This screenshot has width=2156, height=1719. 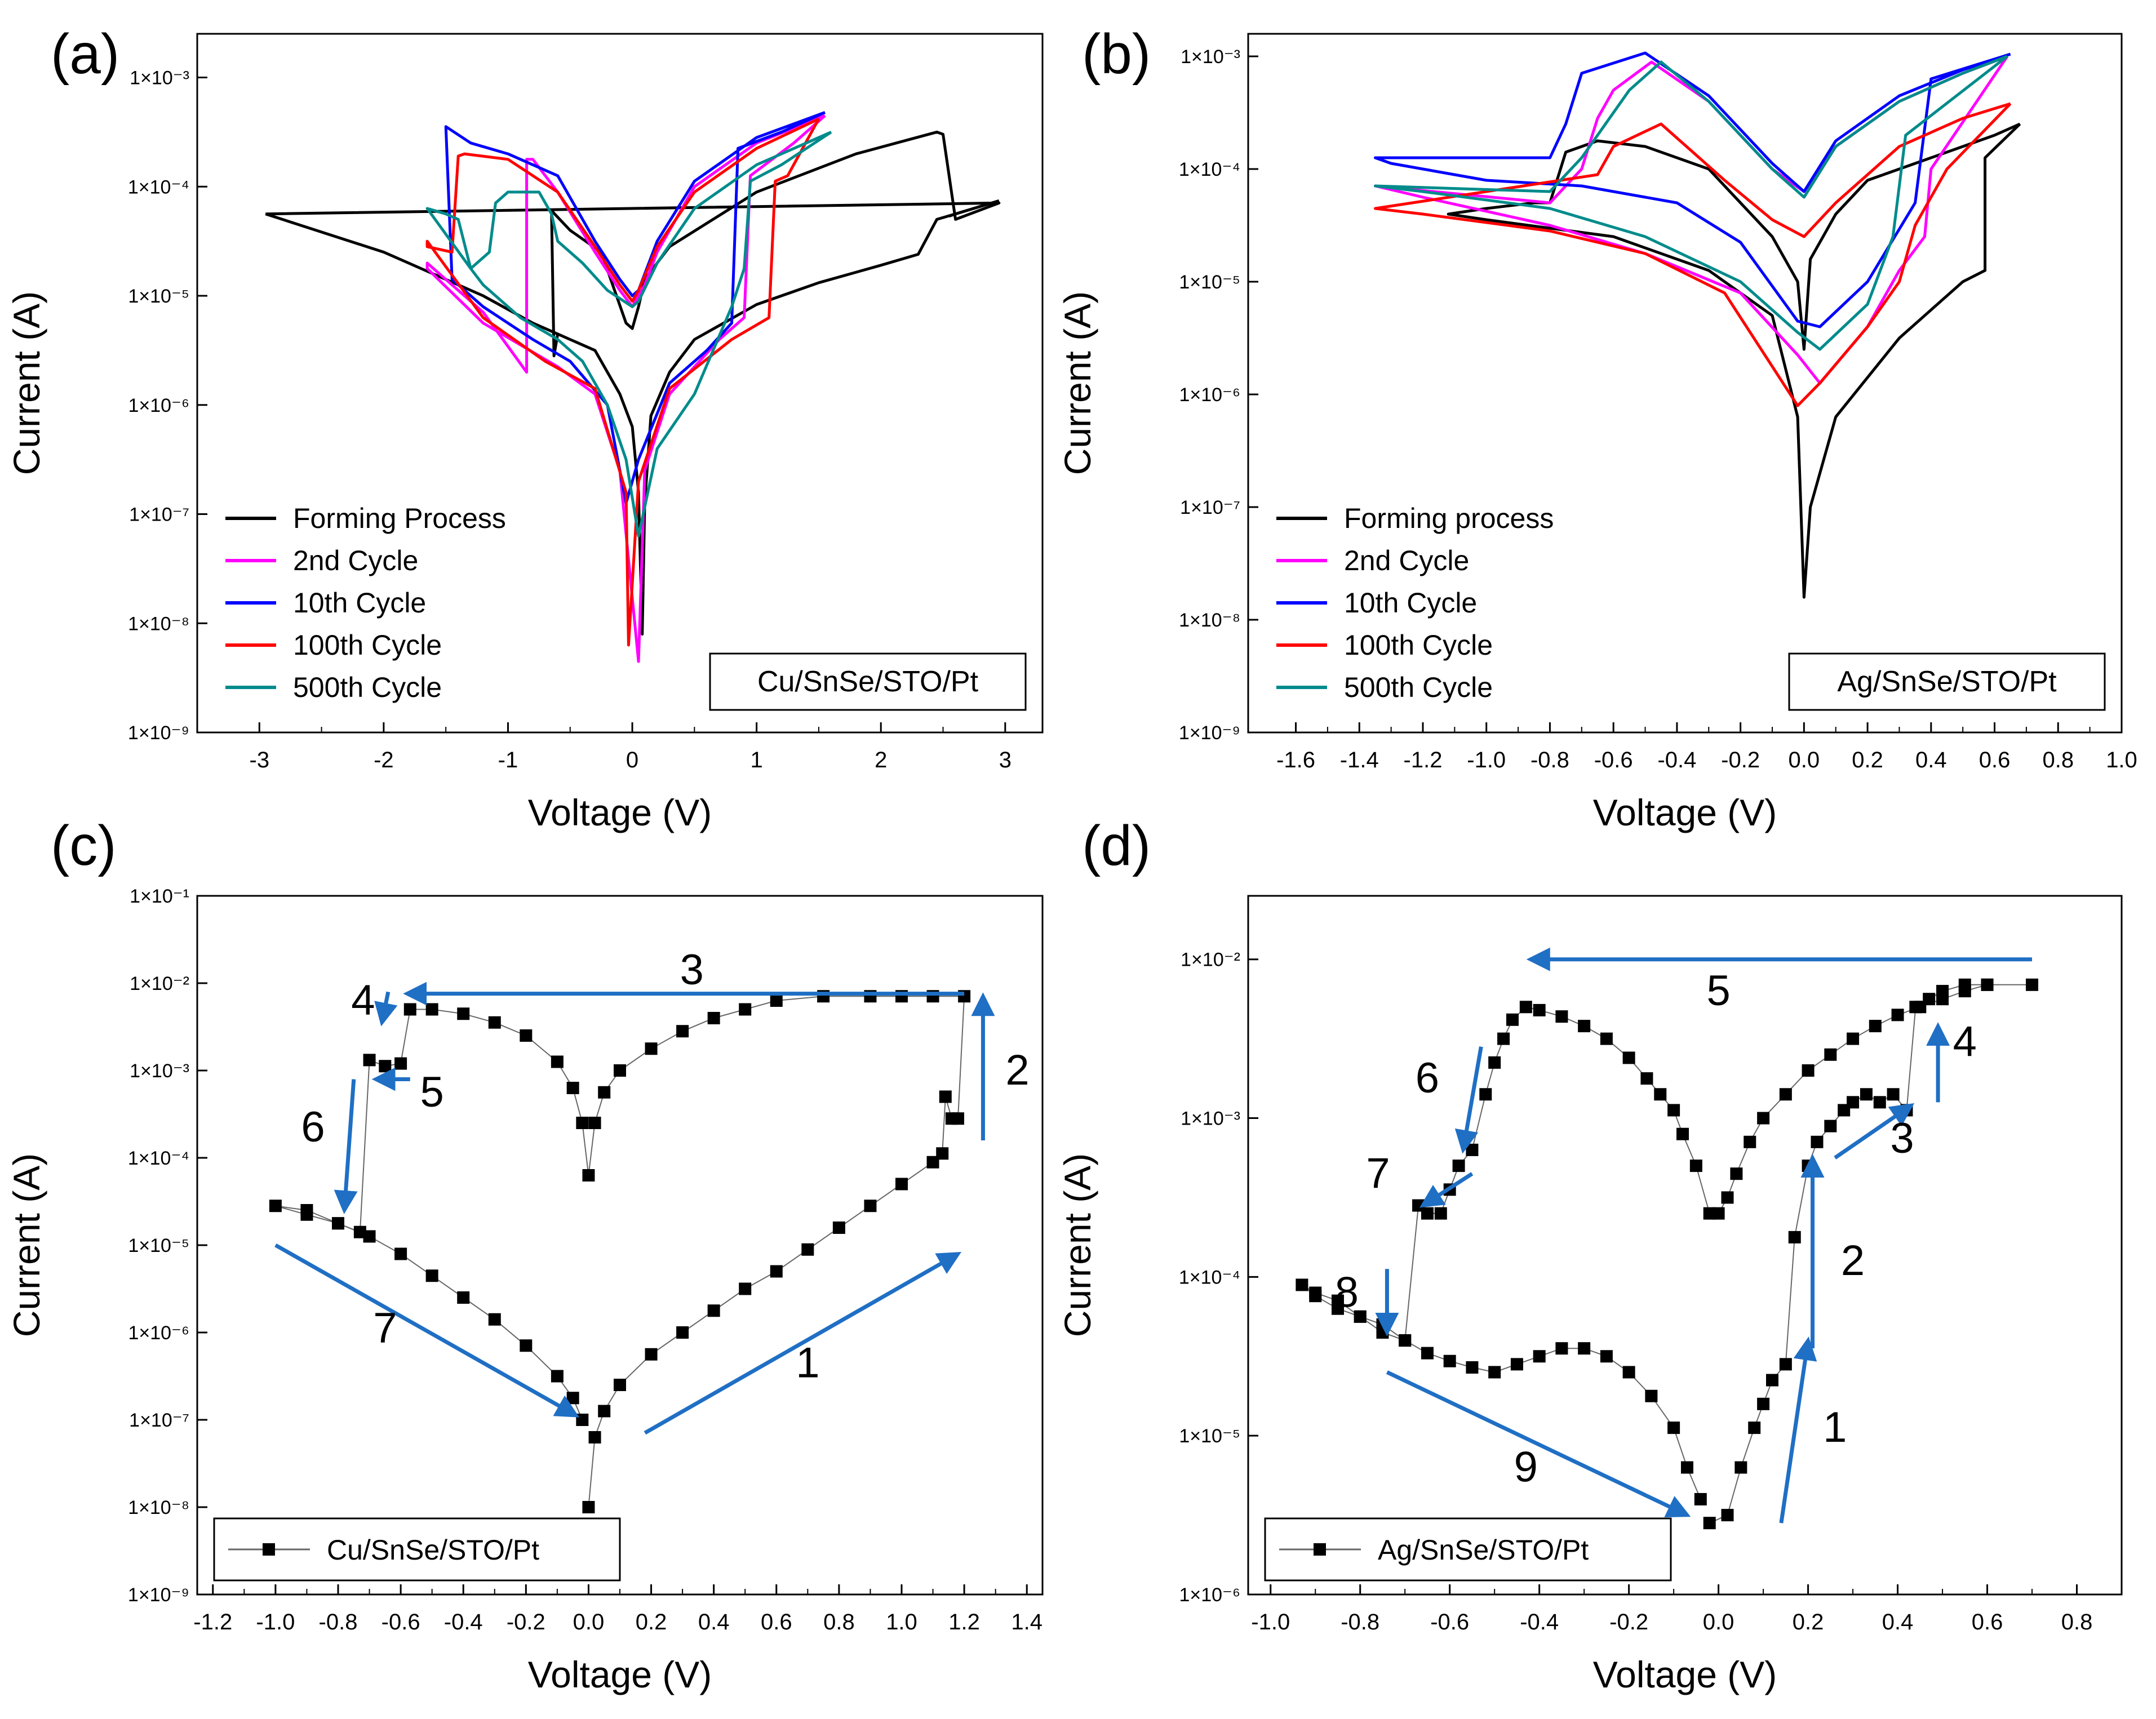 What do you see at coordinates (1410, 603) in the screenshot?
I see `legend-label-2: 10th Cycle` at bounding box center [1410, 603].